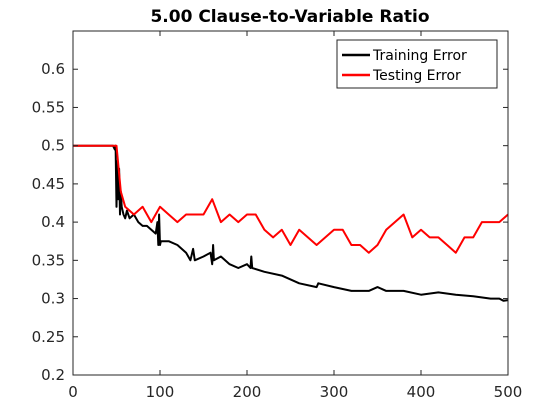 The width and height of the screenshot is (560, 420). I want to click on legend-box, so click(417, 64).